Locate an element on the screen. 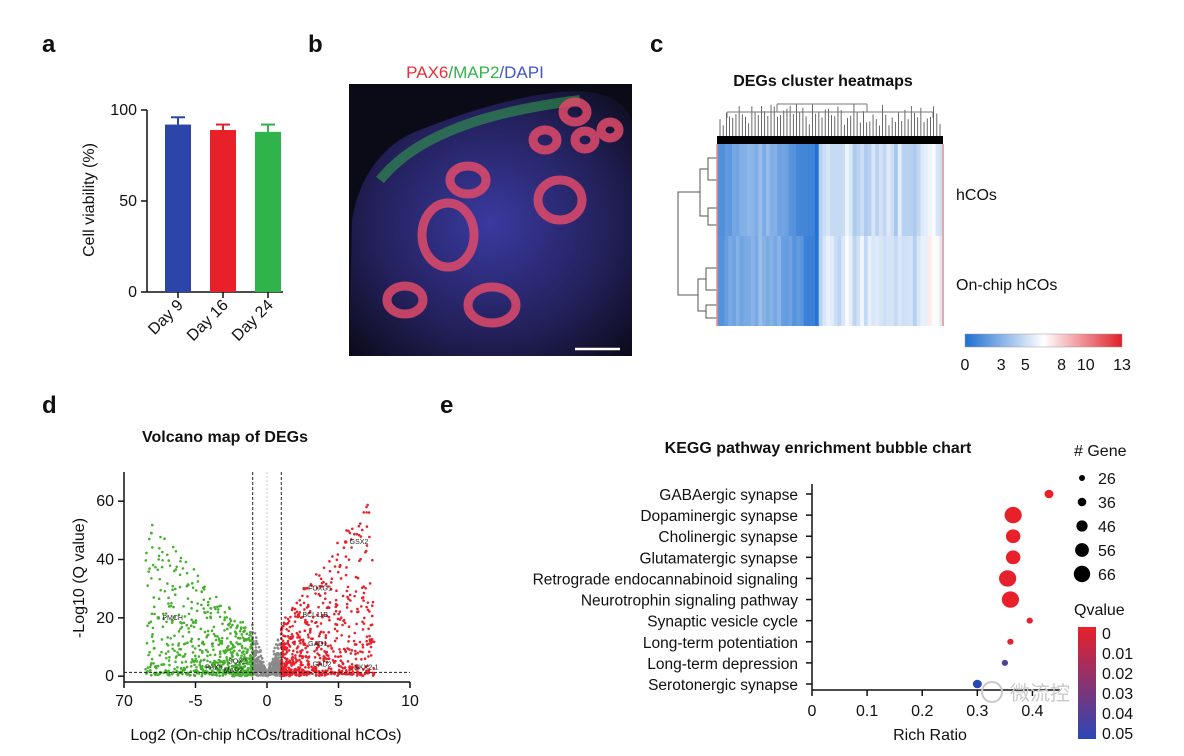  x-tick-label-e: 0 is located at coordinates (812, 711).